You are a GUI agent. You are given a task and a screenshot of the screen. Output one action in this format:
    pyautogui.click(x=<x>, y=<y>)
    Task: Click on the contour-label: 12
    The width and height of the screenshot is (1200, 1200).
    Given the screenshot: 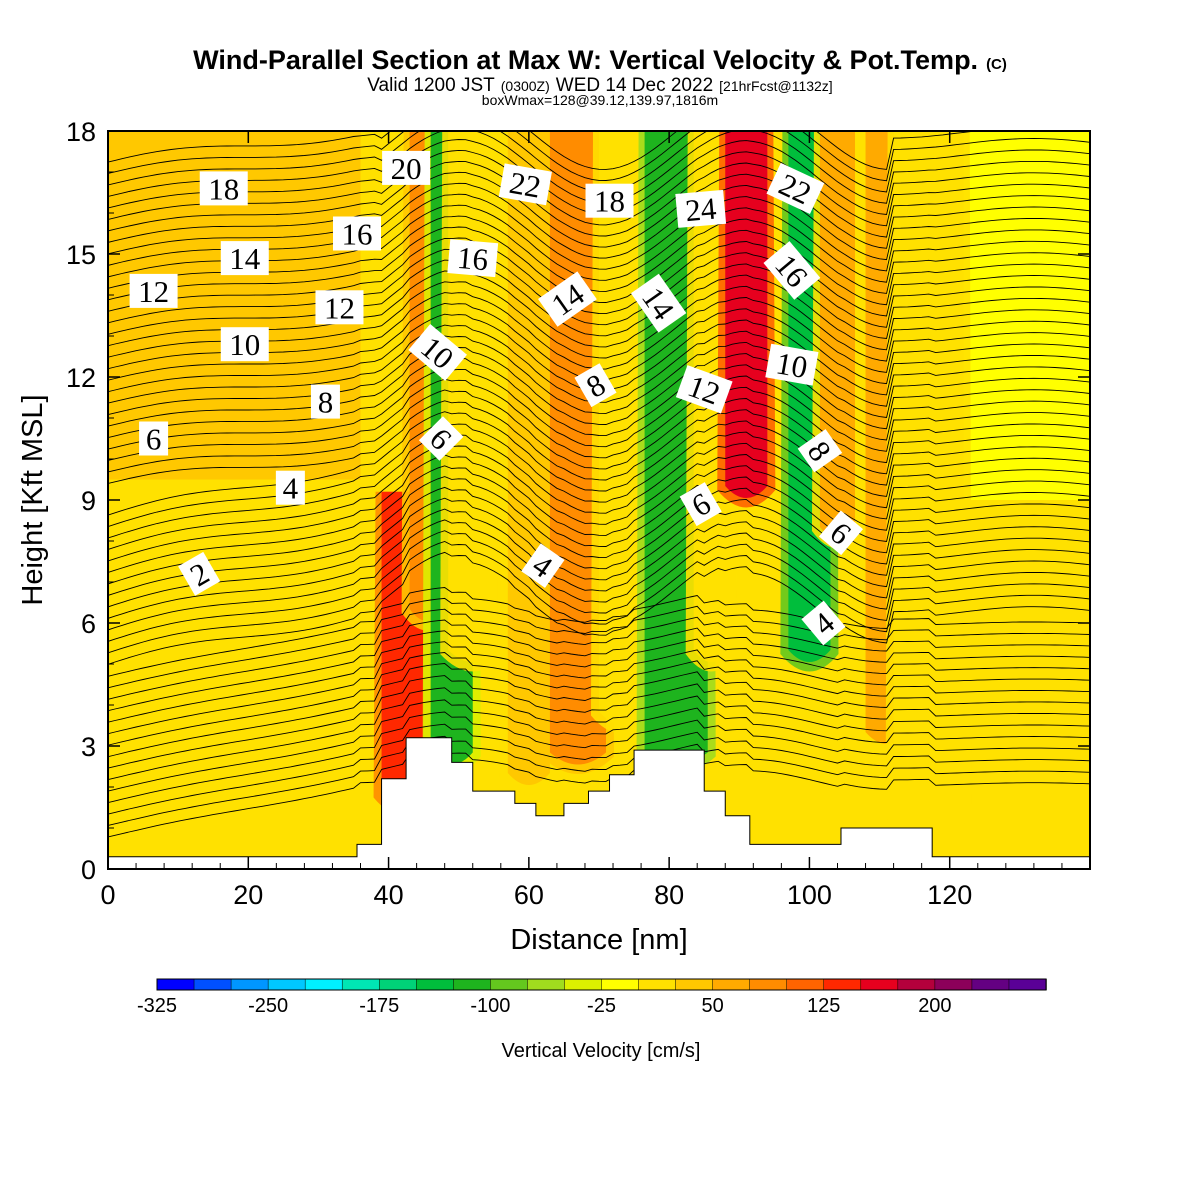 What is the action you would take?
    pyautogui.click(x=339, y=307)
    